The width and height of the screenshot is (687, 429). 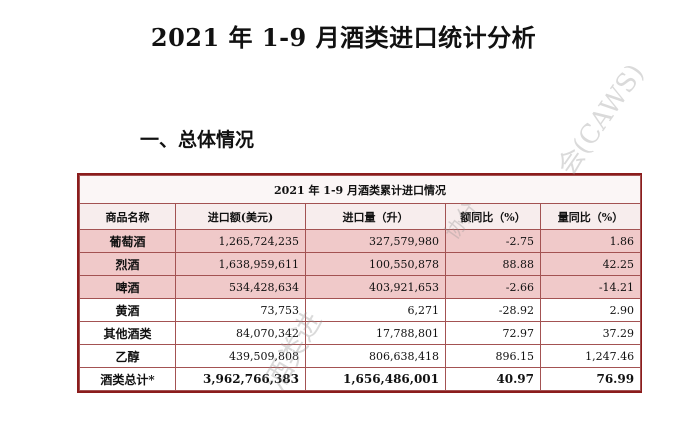 I want to click on row-volume: 327,579,980, so click(x=375, y=241).